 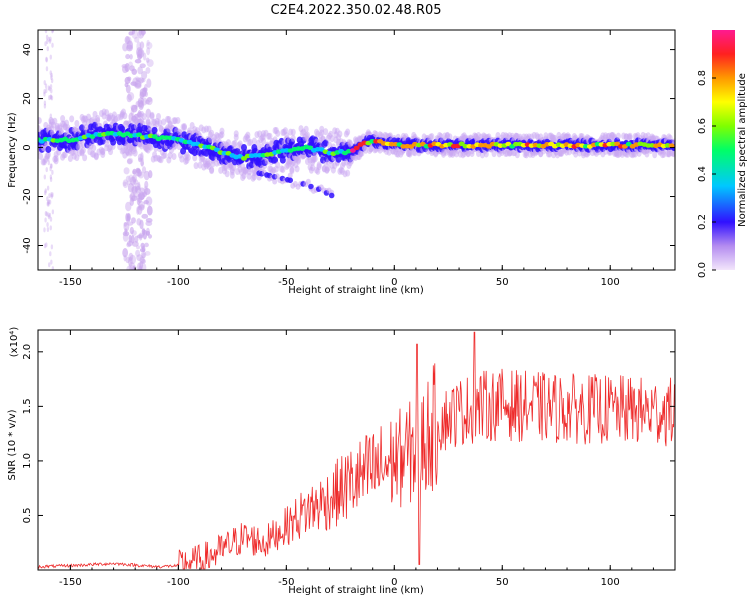 What do you see at coordinates (290, 175) in the screenshot?
I see `heatmap-branch-cell` at bounding box center [290, 175].